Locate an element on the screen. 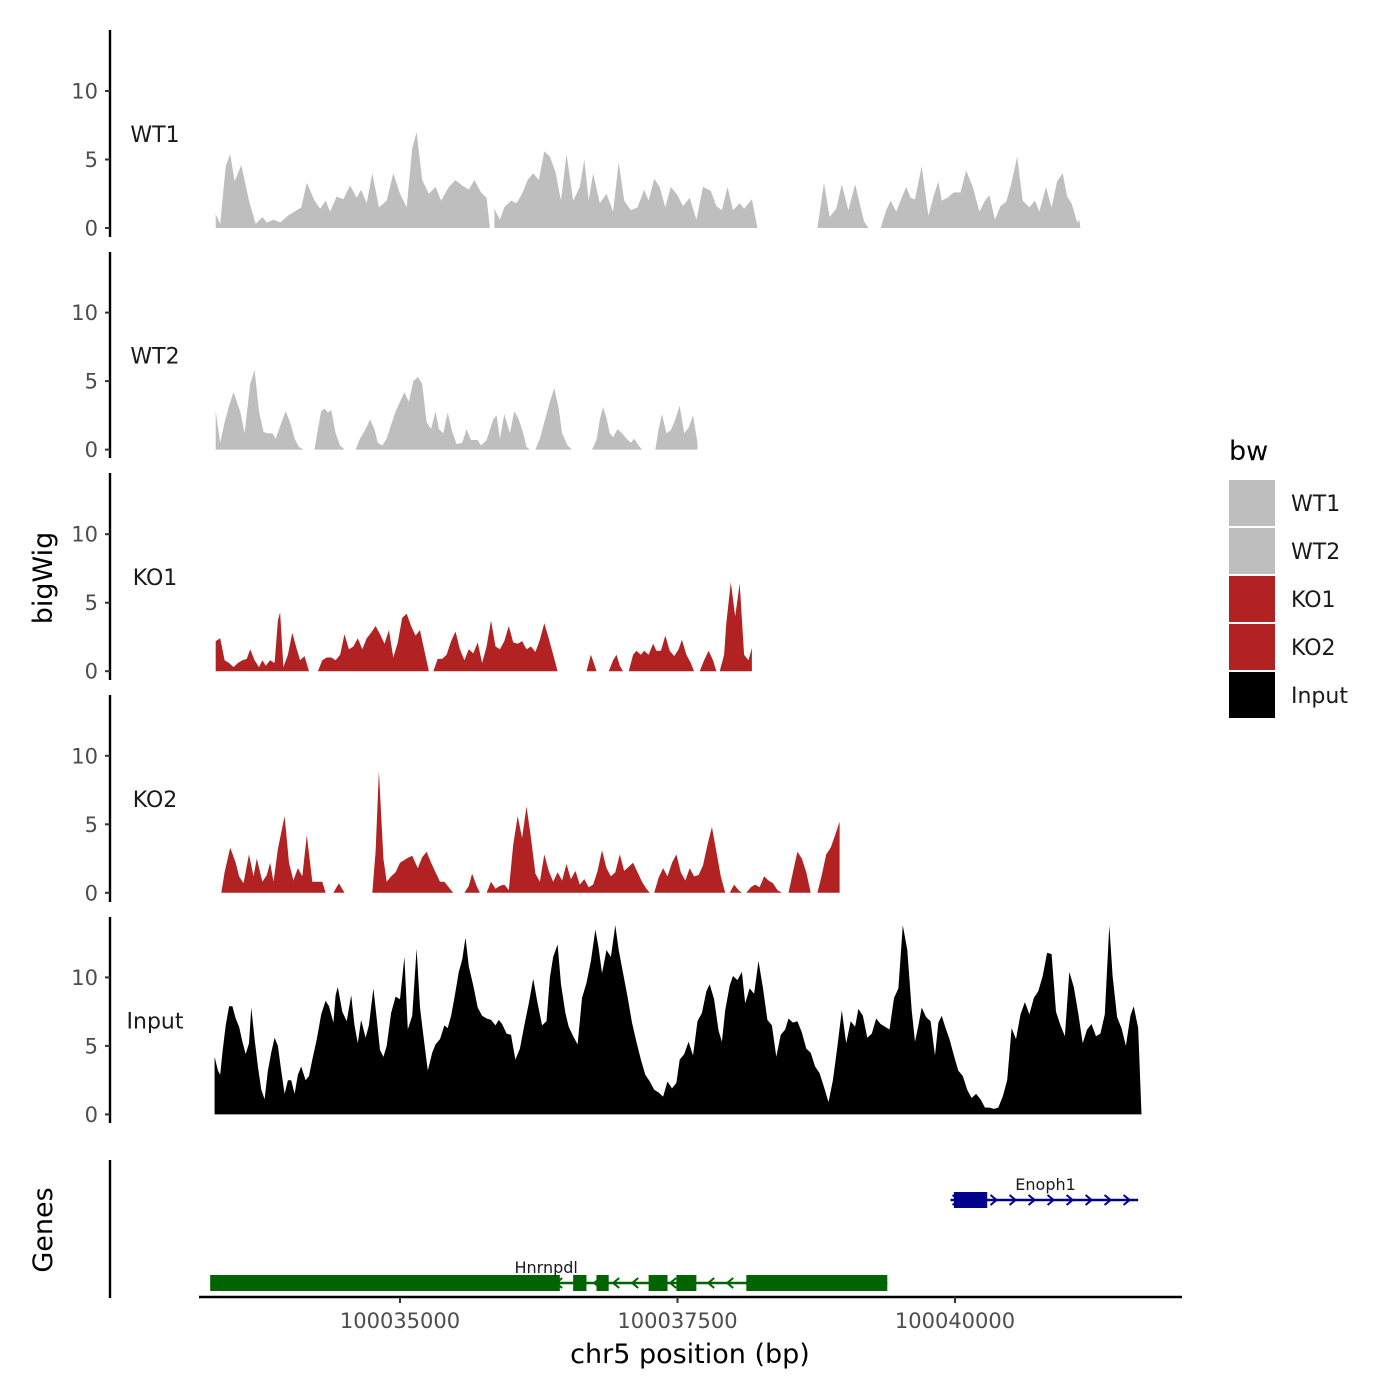 The width and height of the screenshot is (1400, 1400). gene-hnrnpdl: Hnrnpdl is located at coordinates (549, 1274).